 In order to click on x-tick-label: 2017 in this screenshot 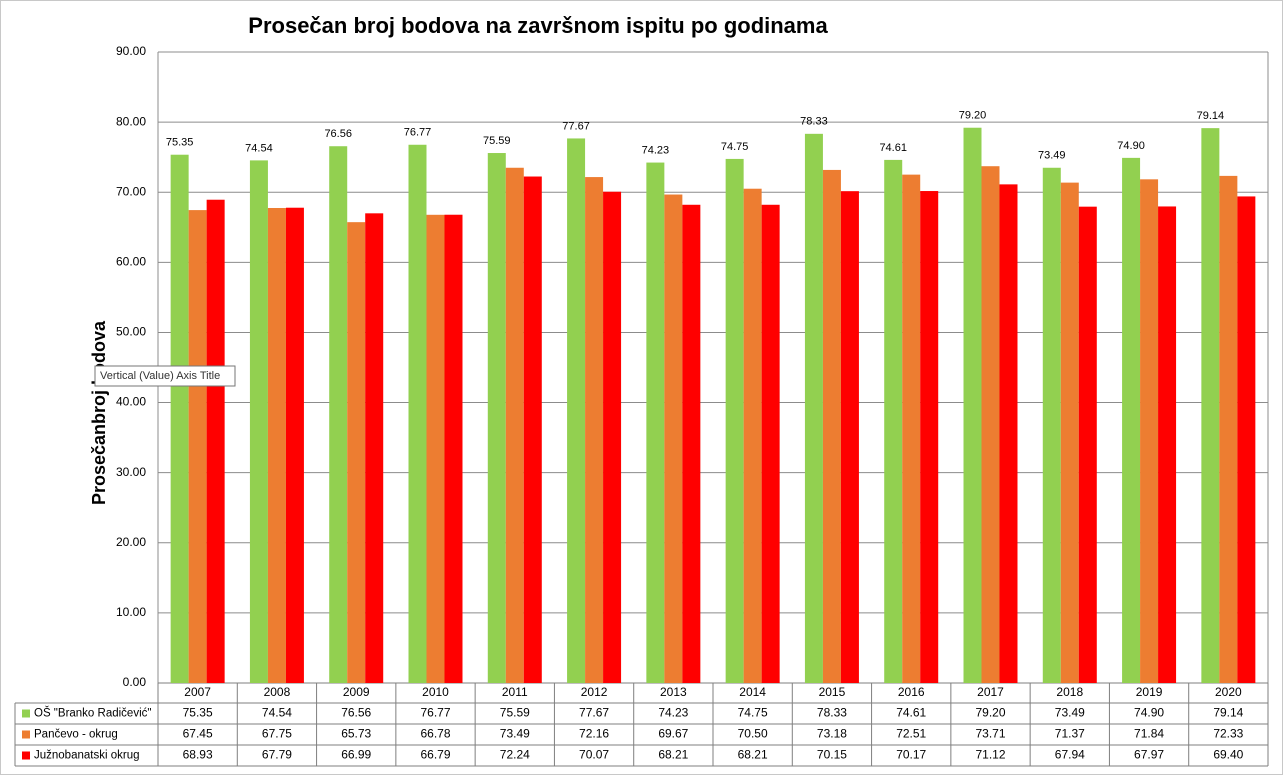, I will do `click(990, 692)`.